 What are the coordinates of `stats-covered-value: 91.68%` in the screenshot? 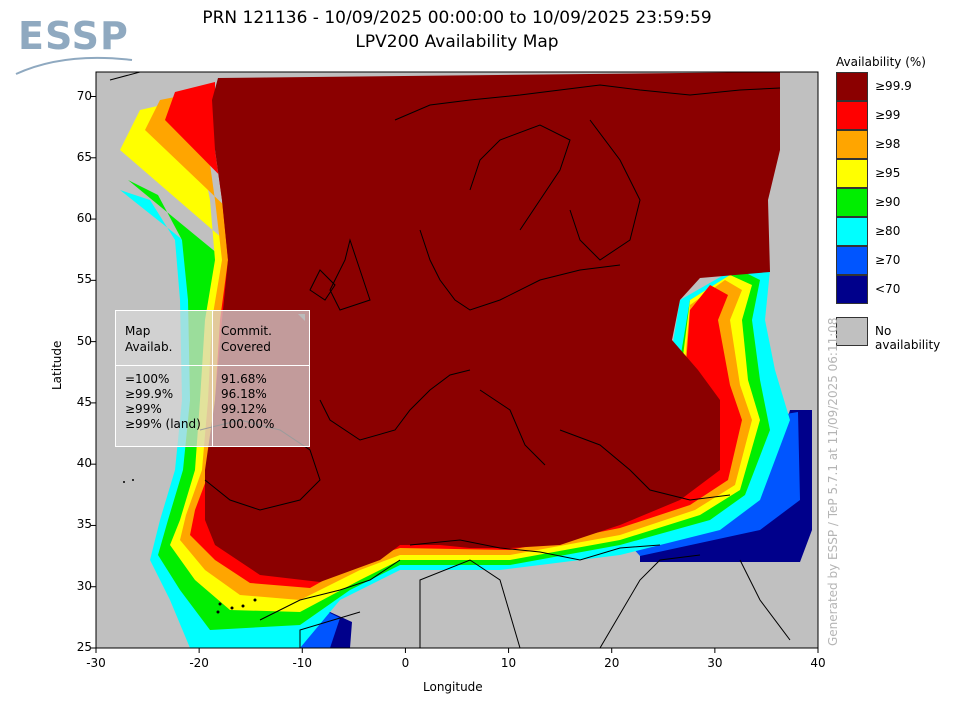 It's located at (244, 379).